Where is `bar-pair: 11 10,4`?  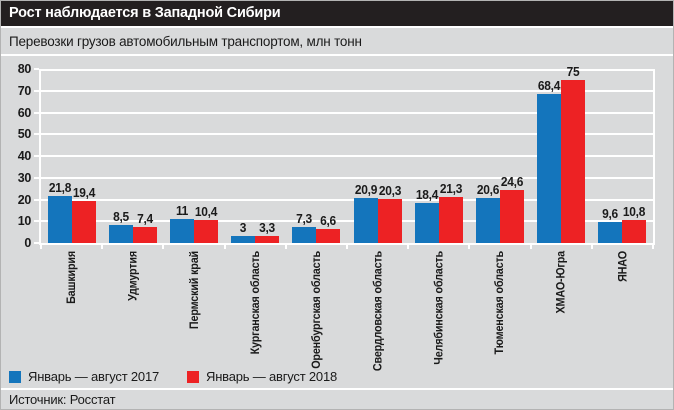
bar-pair: 11 10,4 is located at coordinates (193, 223).